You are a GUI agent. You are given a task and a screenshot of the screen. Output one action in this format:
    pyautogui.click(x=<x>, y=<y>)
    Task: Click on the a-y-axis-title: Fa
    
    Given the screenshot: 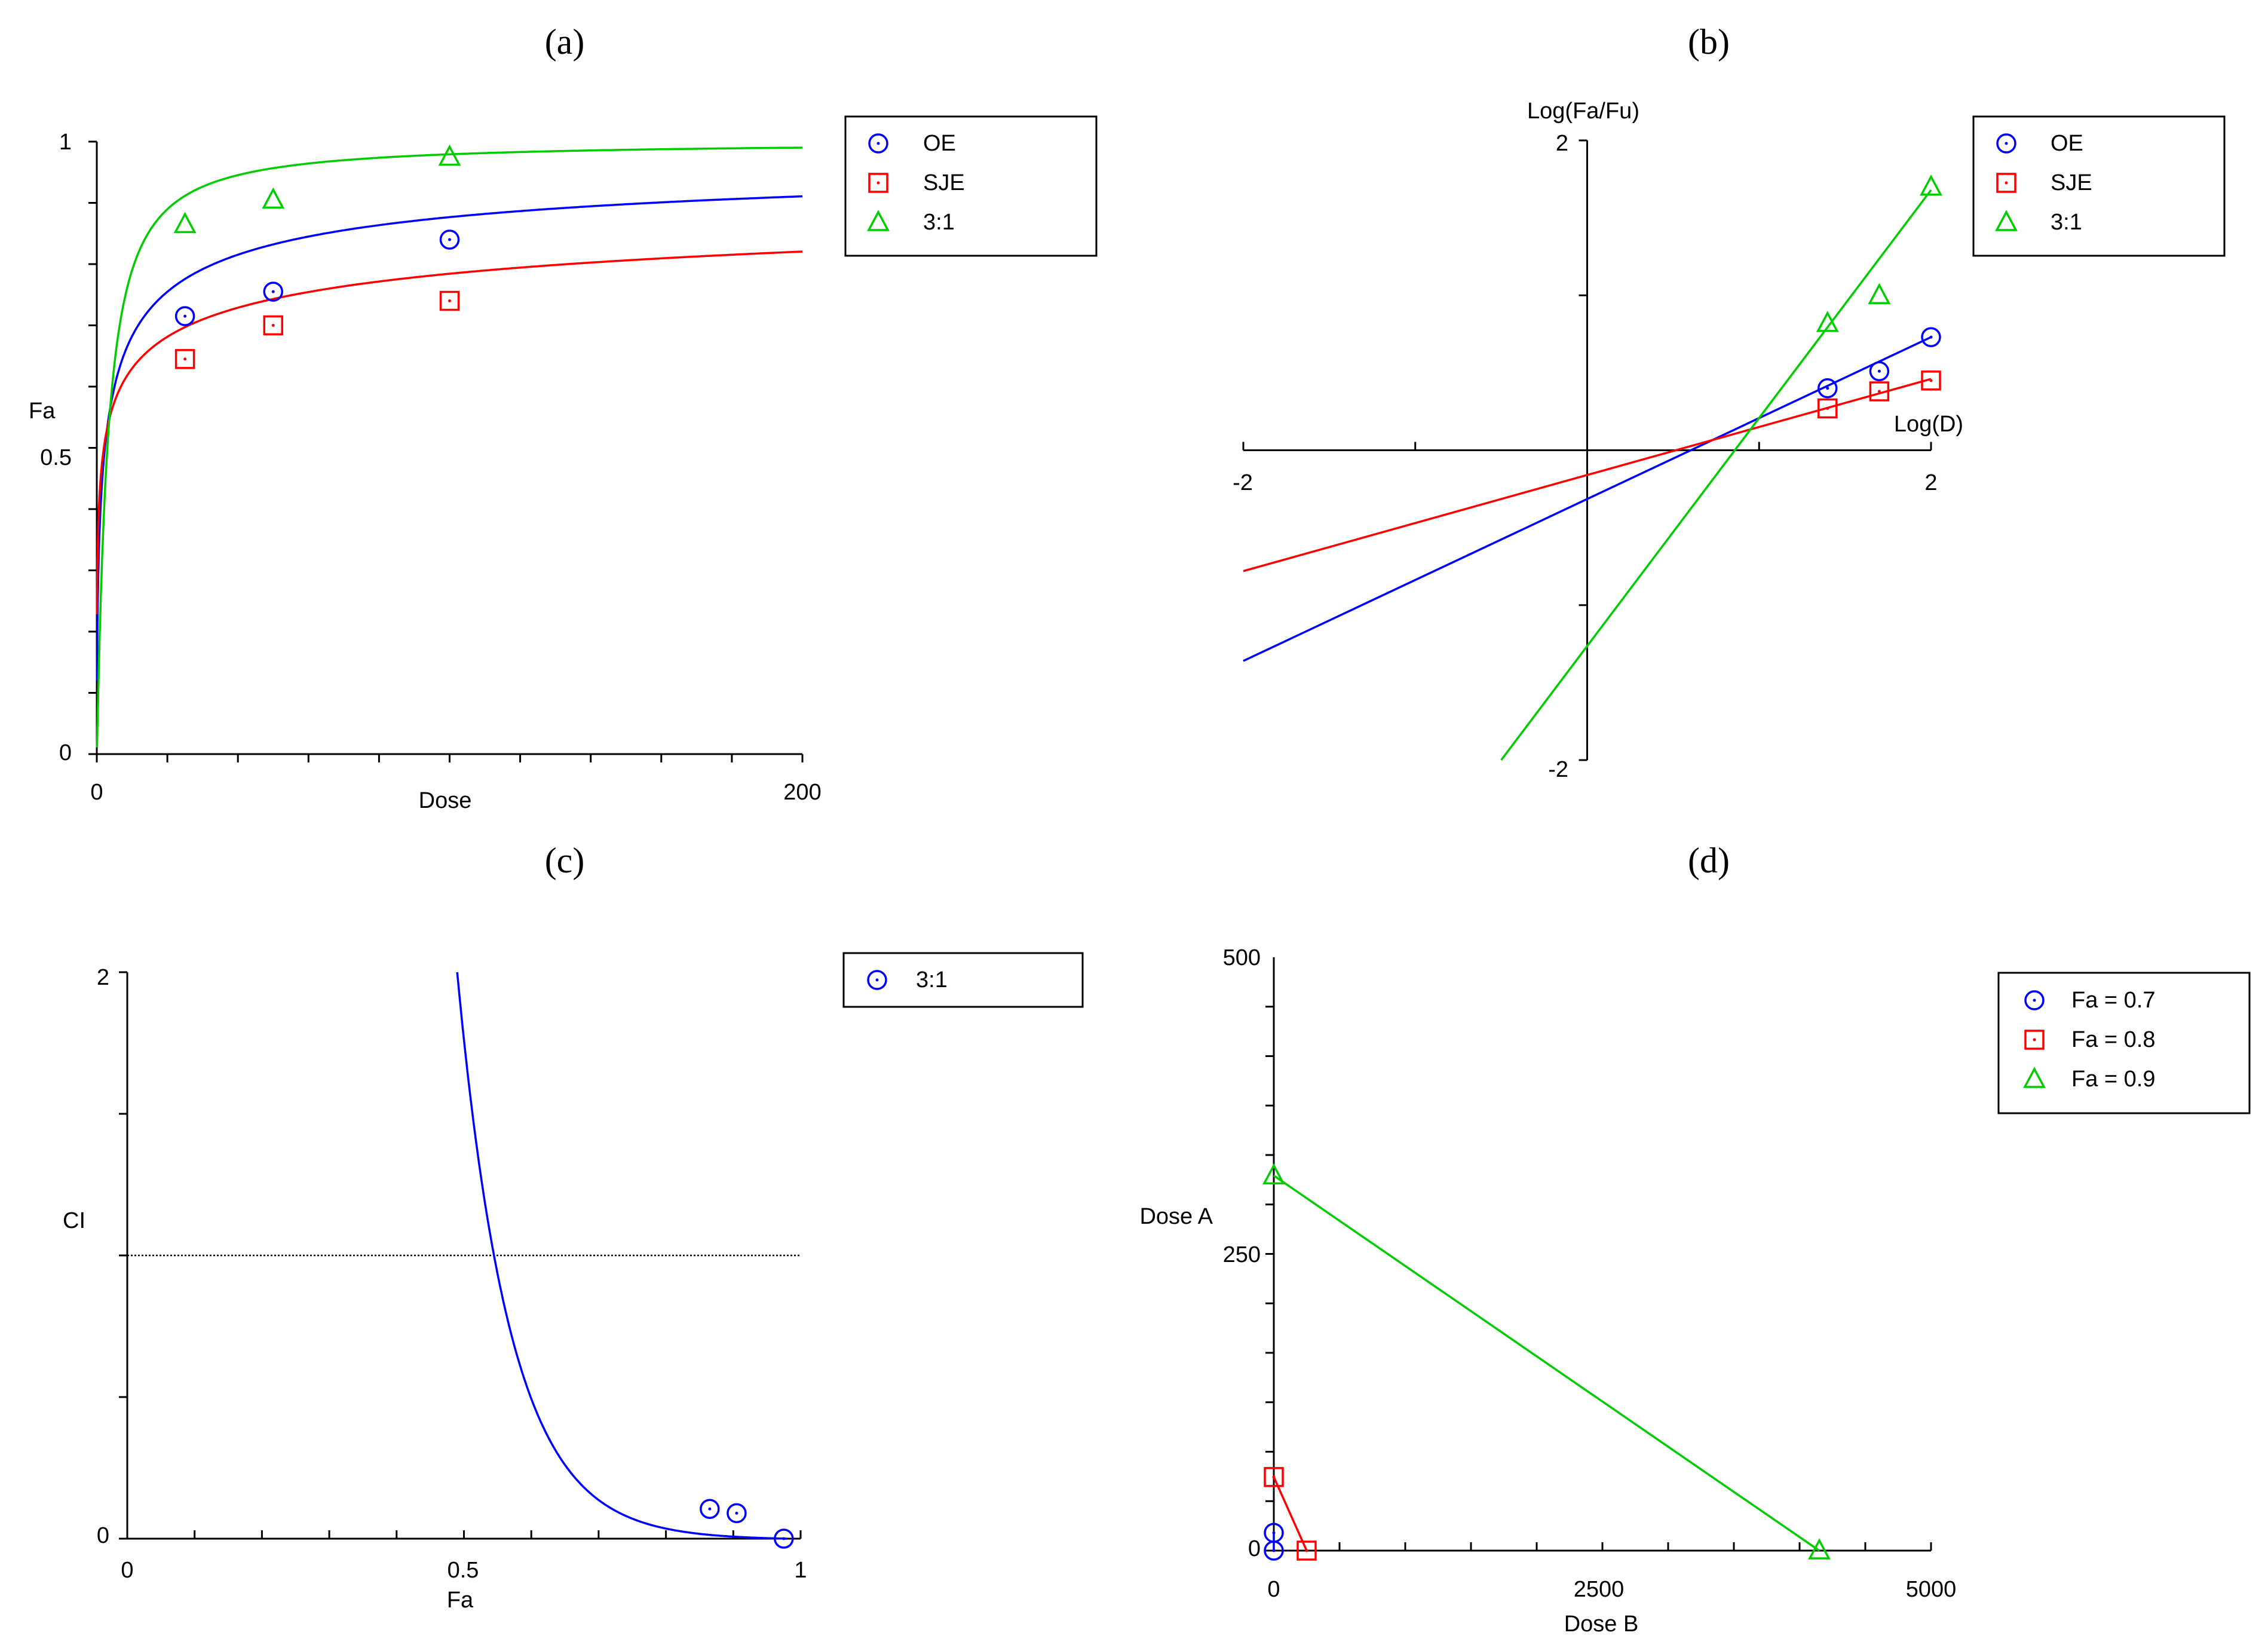 What is the action you would take?
    pyautogui.click(x=43, y=411)
    